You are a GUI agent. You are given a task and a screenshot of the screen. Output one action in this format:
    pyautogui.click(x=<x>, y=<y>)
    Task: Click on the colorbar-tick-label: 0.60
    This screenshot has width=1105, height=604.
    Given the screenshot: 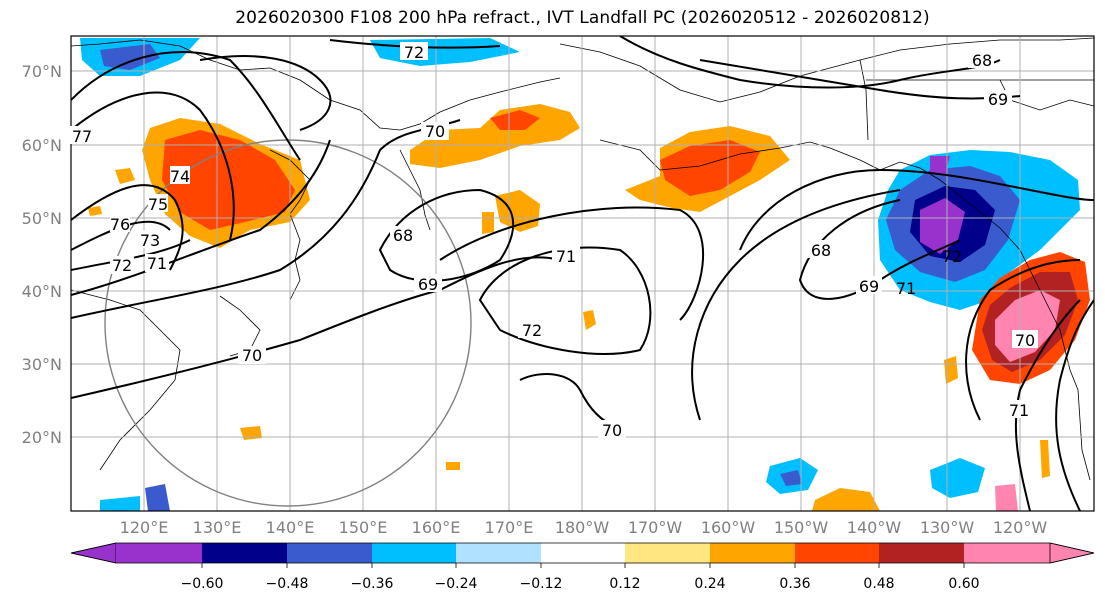 What is the action you would take?
    pyautogui.click(x=964, y=584)
    